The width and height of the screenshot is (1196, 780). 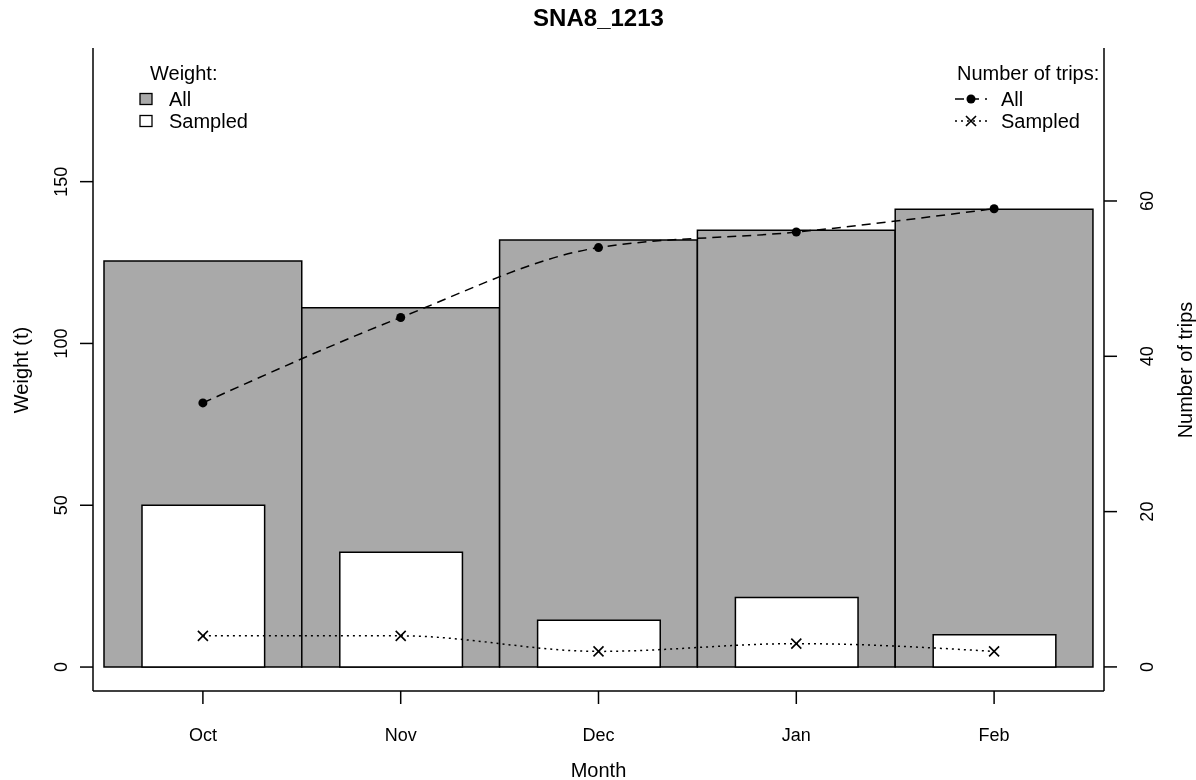 I want to click on y2-tick-label: 20, so click(x=1147, y=511).